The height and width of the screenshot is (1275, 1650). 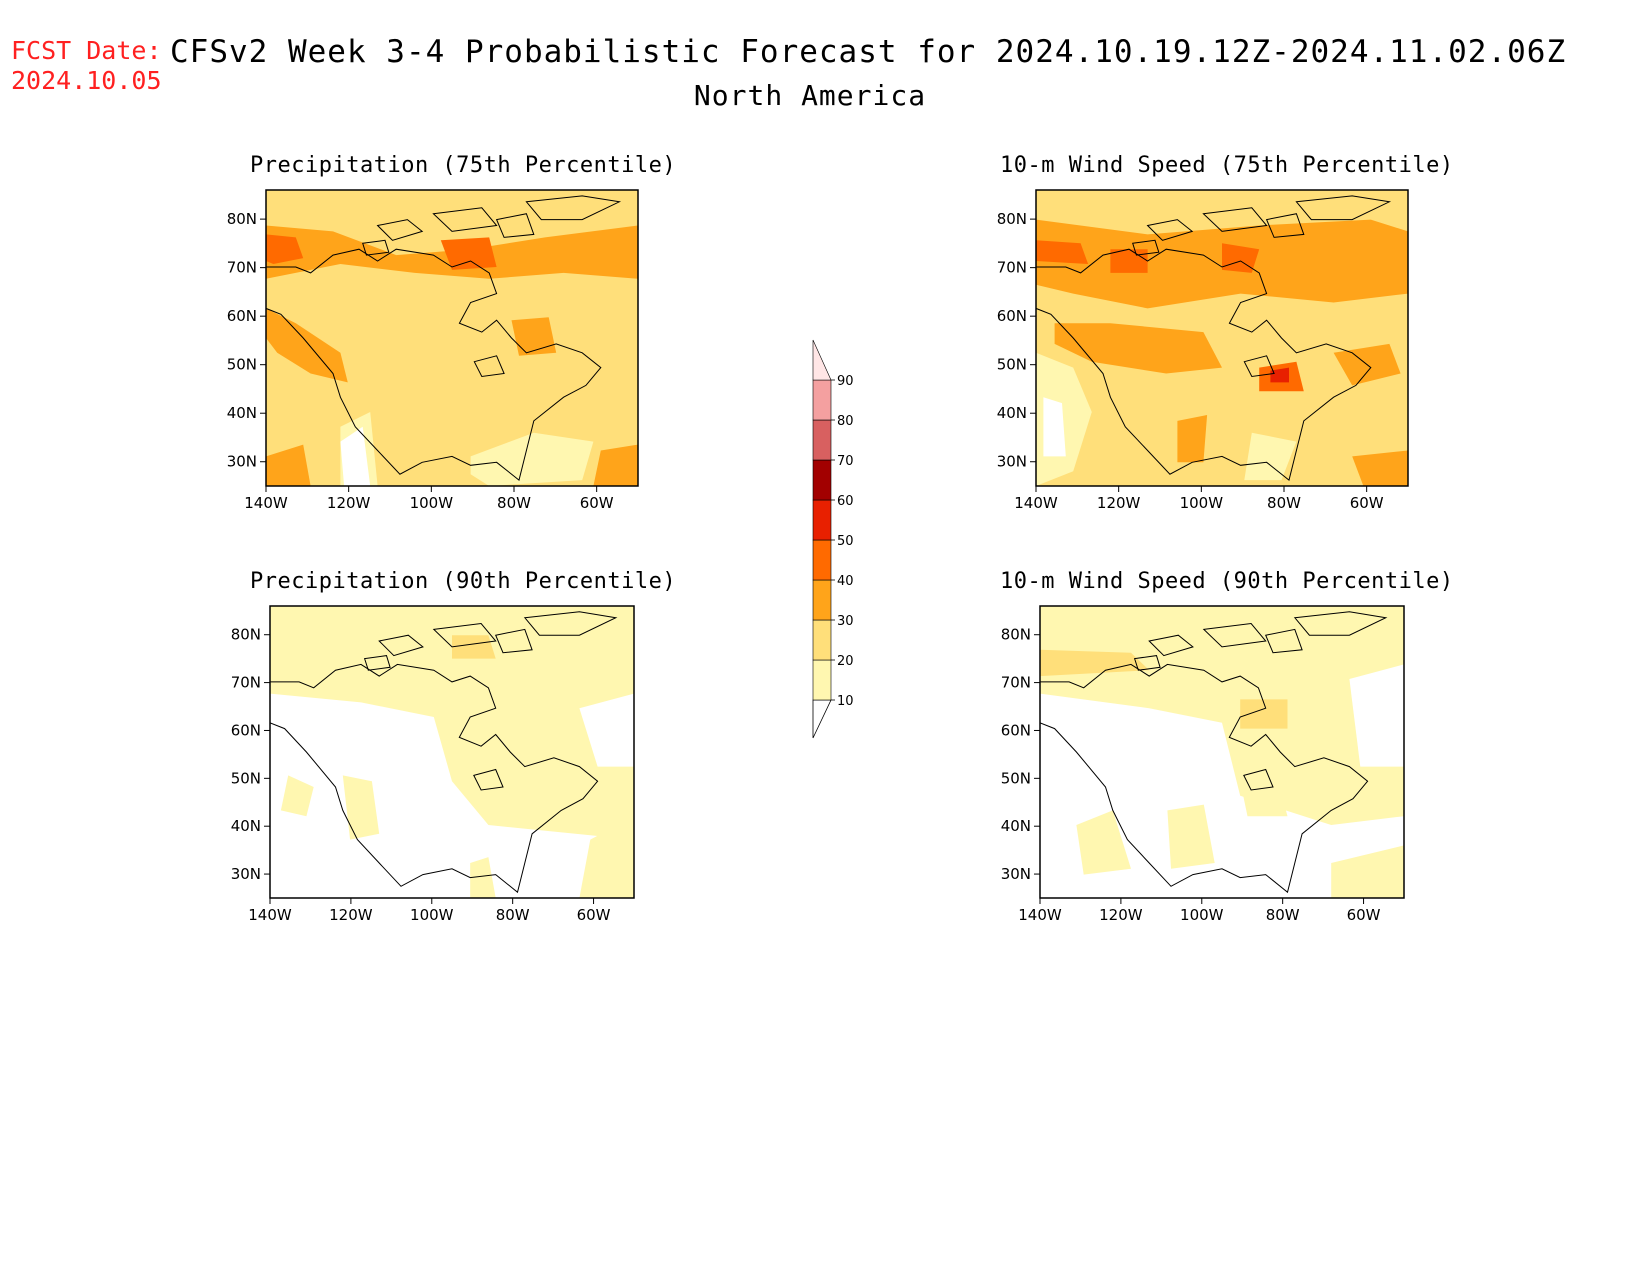 What do you see at coordinates (432, 503) in the screenshot?
I see `lon-label-precip75-2: 100W` at bounding box center [432, 503].